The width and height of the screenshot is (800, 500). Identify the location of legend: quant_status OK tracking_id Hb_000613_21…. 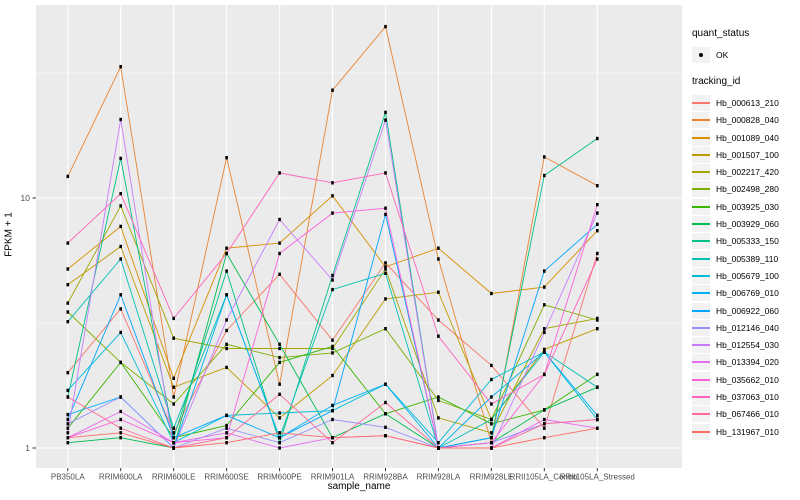
(745, 234).